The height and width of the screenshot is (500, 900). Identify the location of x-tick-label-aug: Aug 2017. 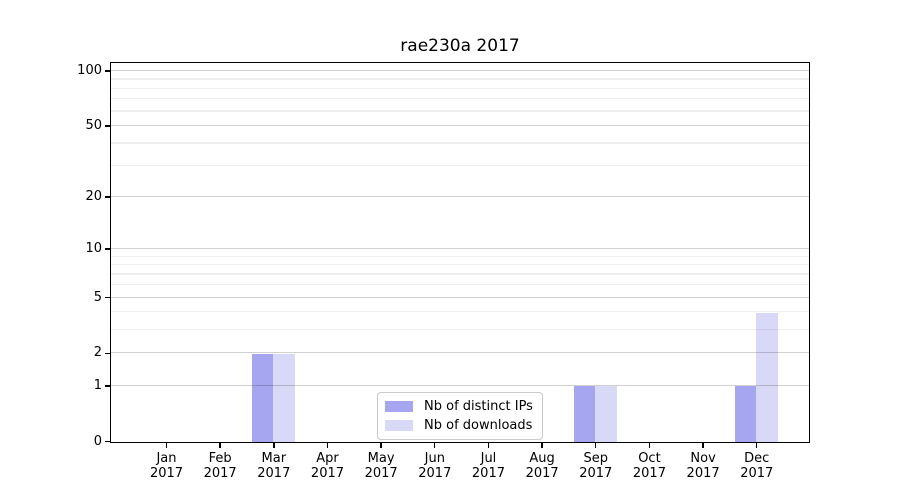
(542, 466).